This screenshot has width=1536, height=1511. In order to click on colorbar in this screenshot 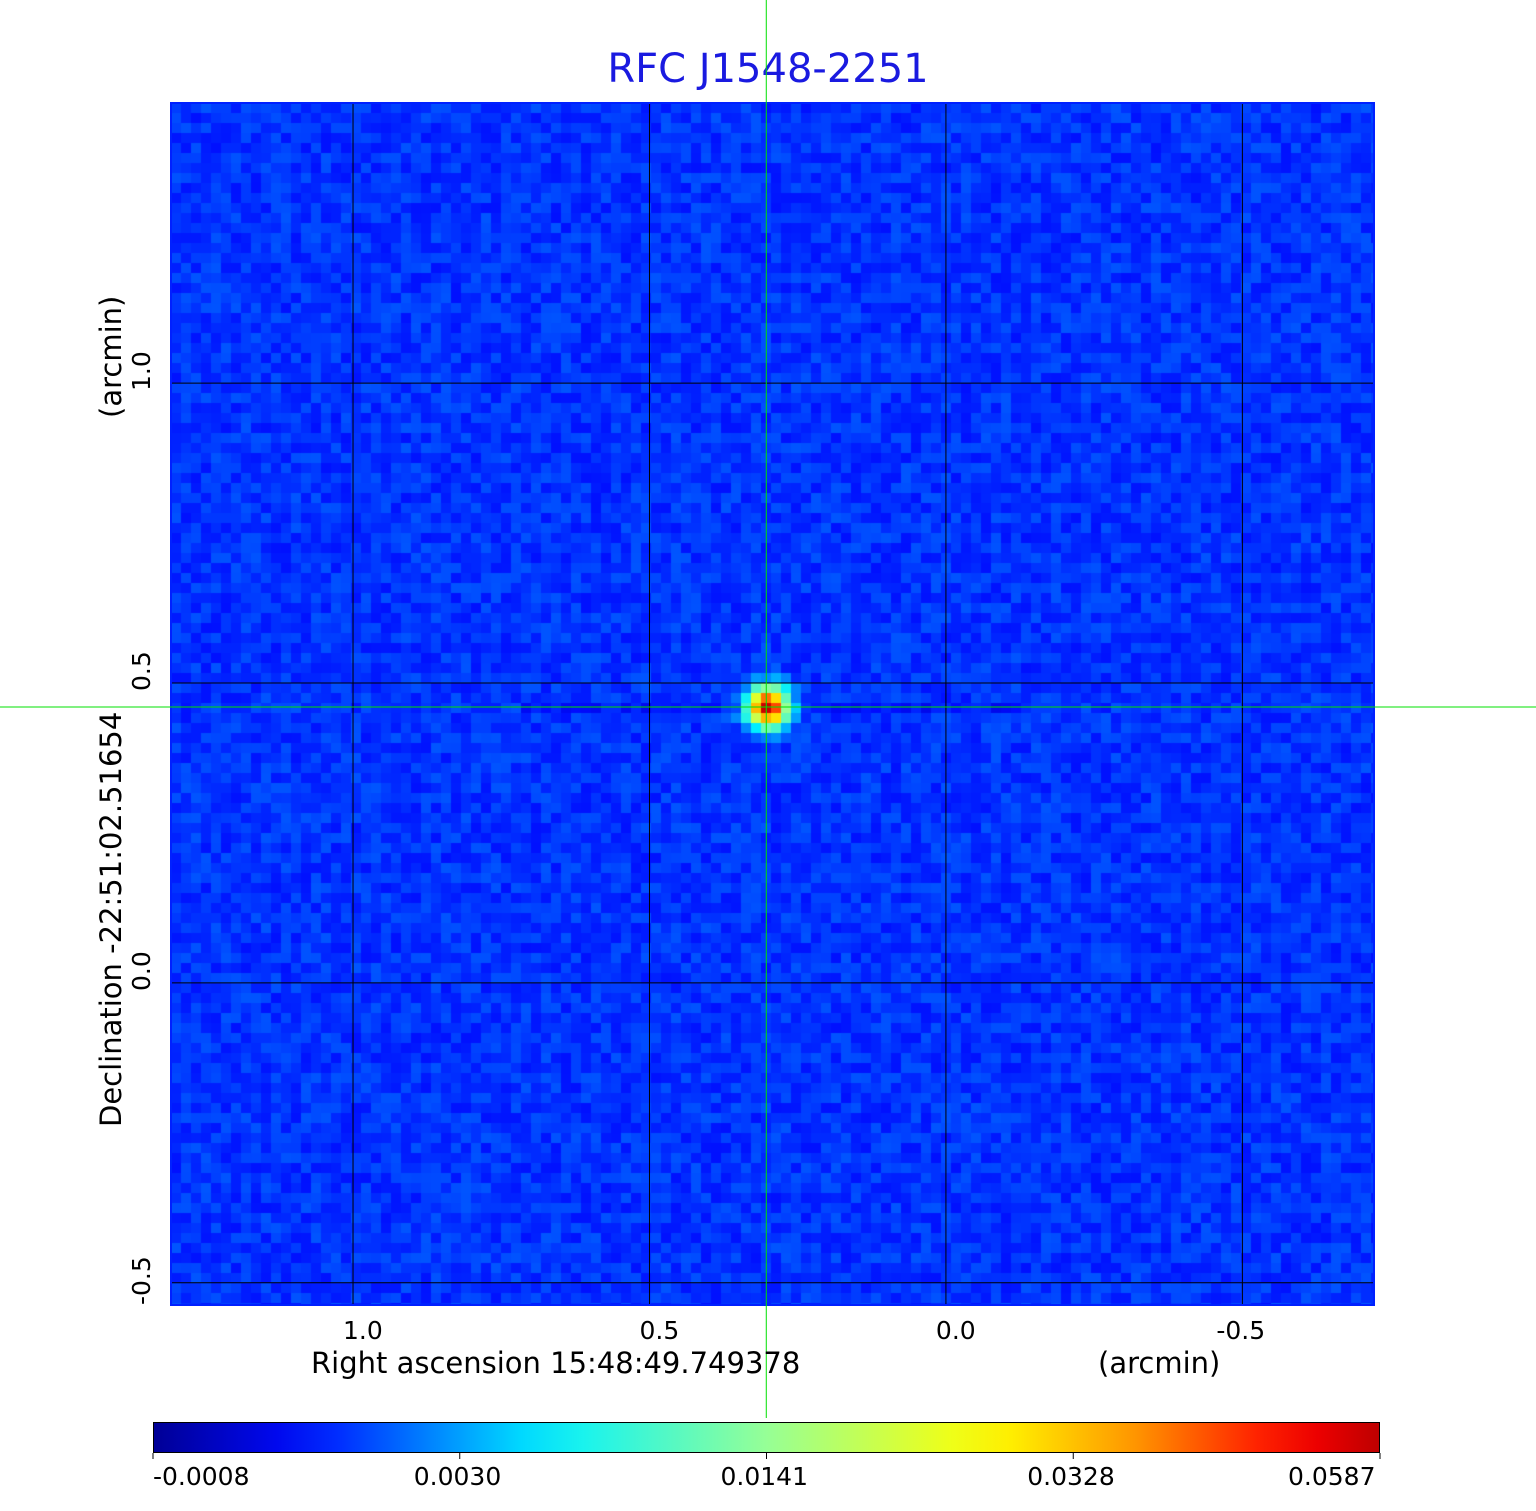, I will do `click(766, 1437)`.